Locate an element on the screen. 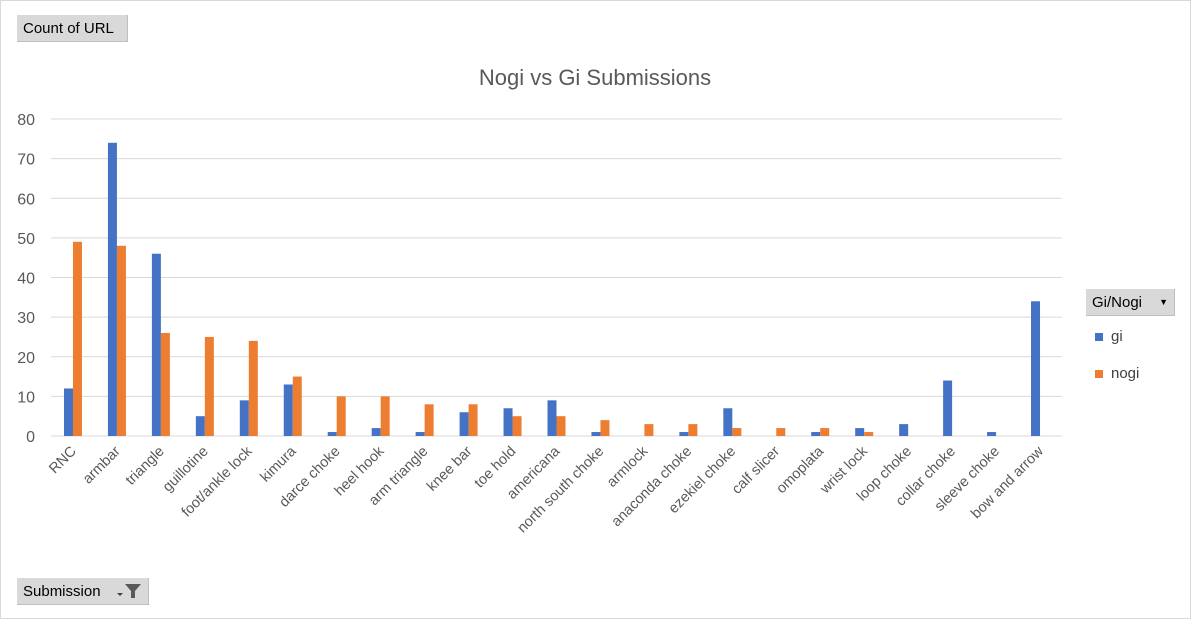 The image size is (1191, 619). x-tick-label: anaconda choke is located at coordinates (652, 487).